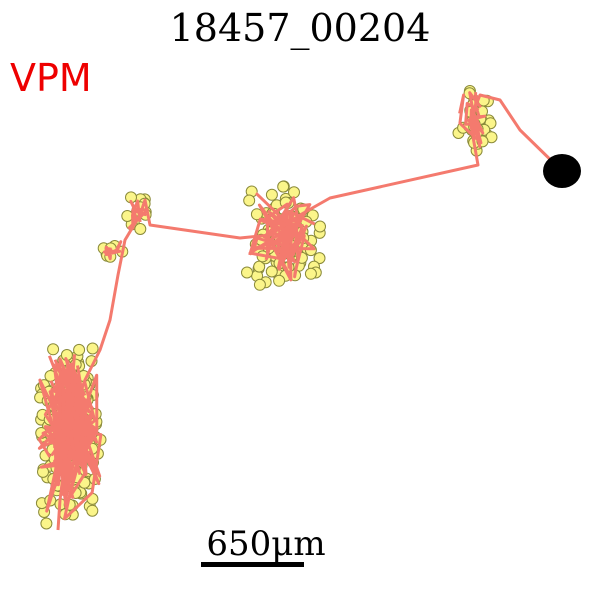  Describe the element at coordinates (252, 564) in the screenshot. I see `scale-bar` at that location.